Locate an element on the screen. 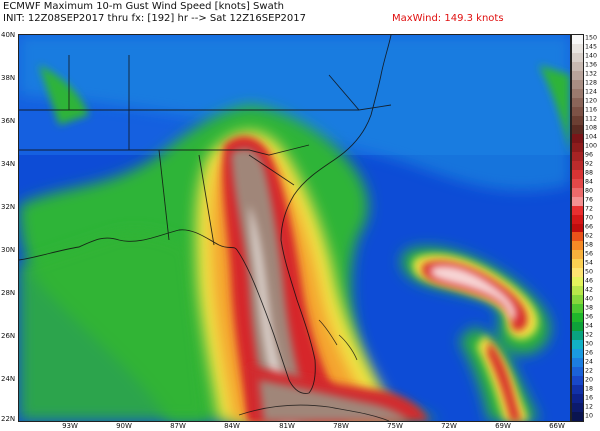 The width and height of the screenshot is (600, 431). lat-label: 34N is located at coordinates (8, 164).